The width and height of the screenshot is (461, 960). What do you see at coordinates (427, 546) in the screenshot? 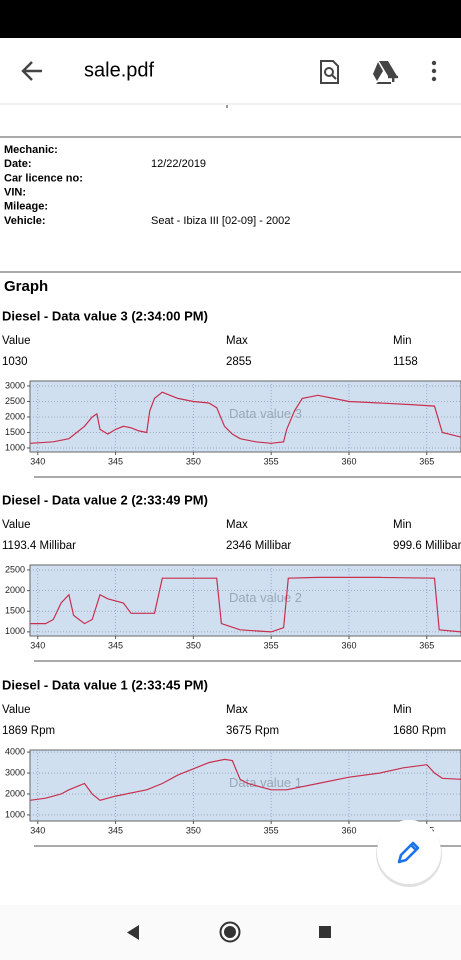
I see `reading: 999.6 Millibar` at bounding box center [427, 546].